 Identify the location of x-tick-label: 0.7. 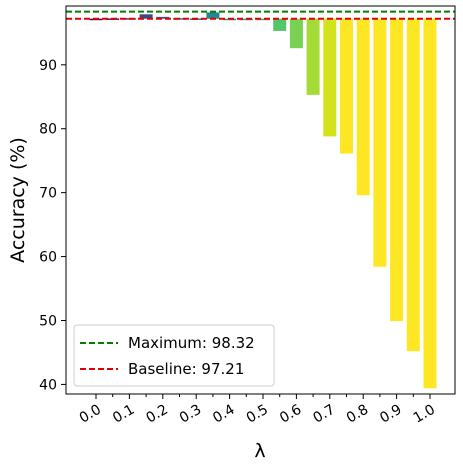
(324, 414).